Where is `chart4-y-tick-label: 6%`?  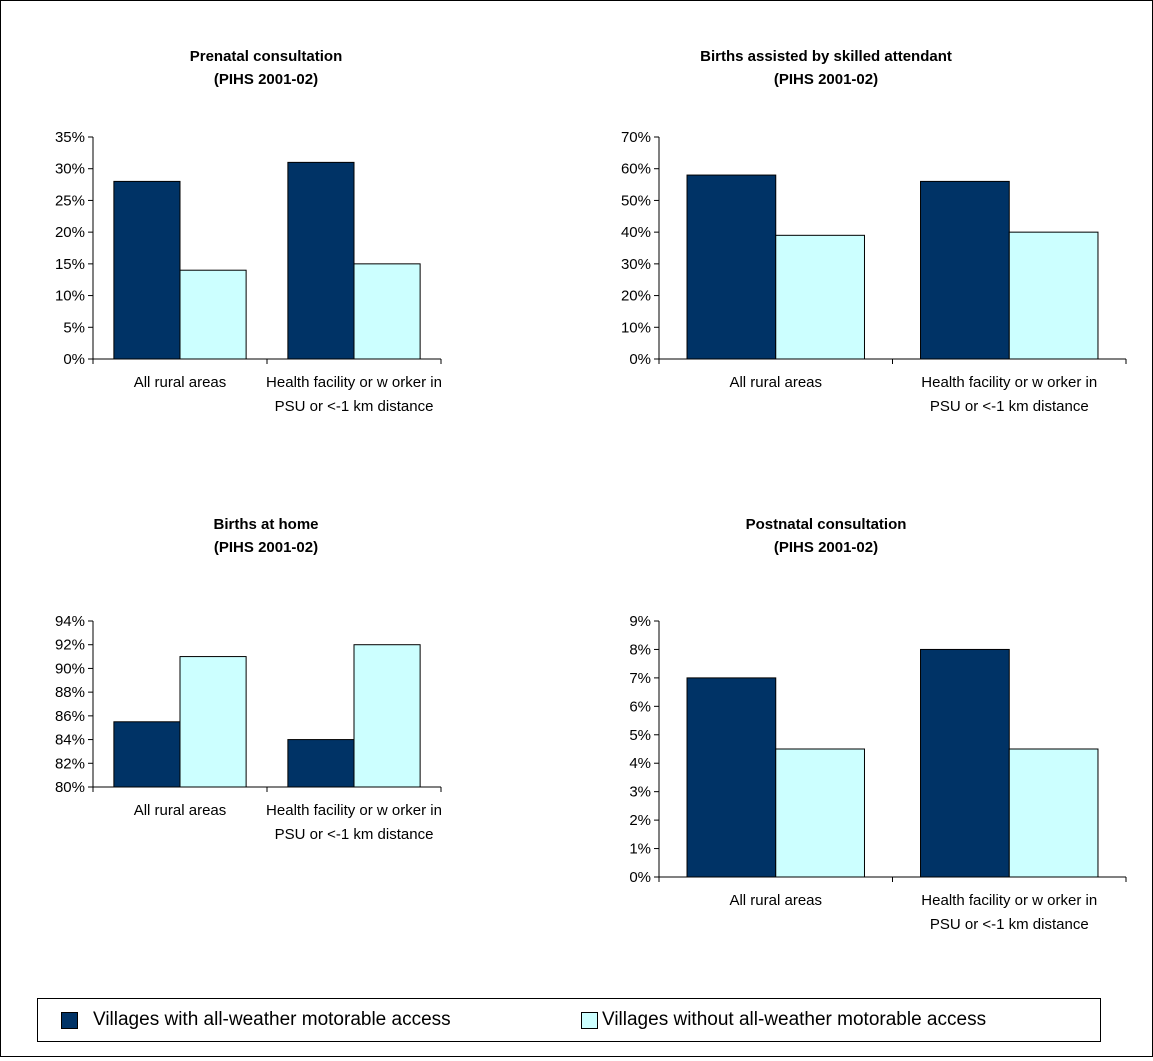 chart4-y-tick-label: 6% is located at coordinates (640, 706).